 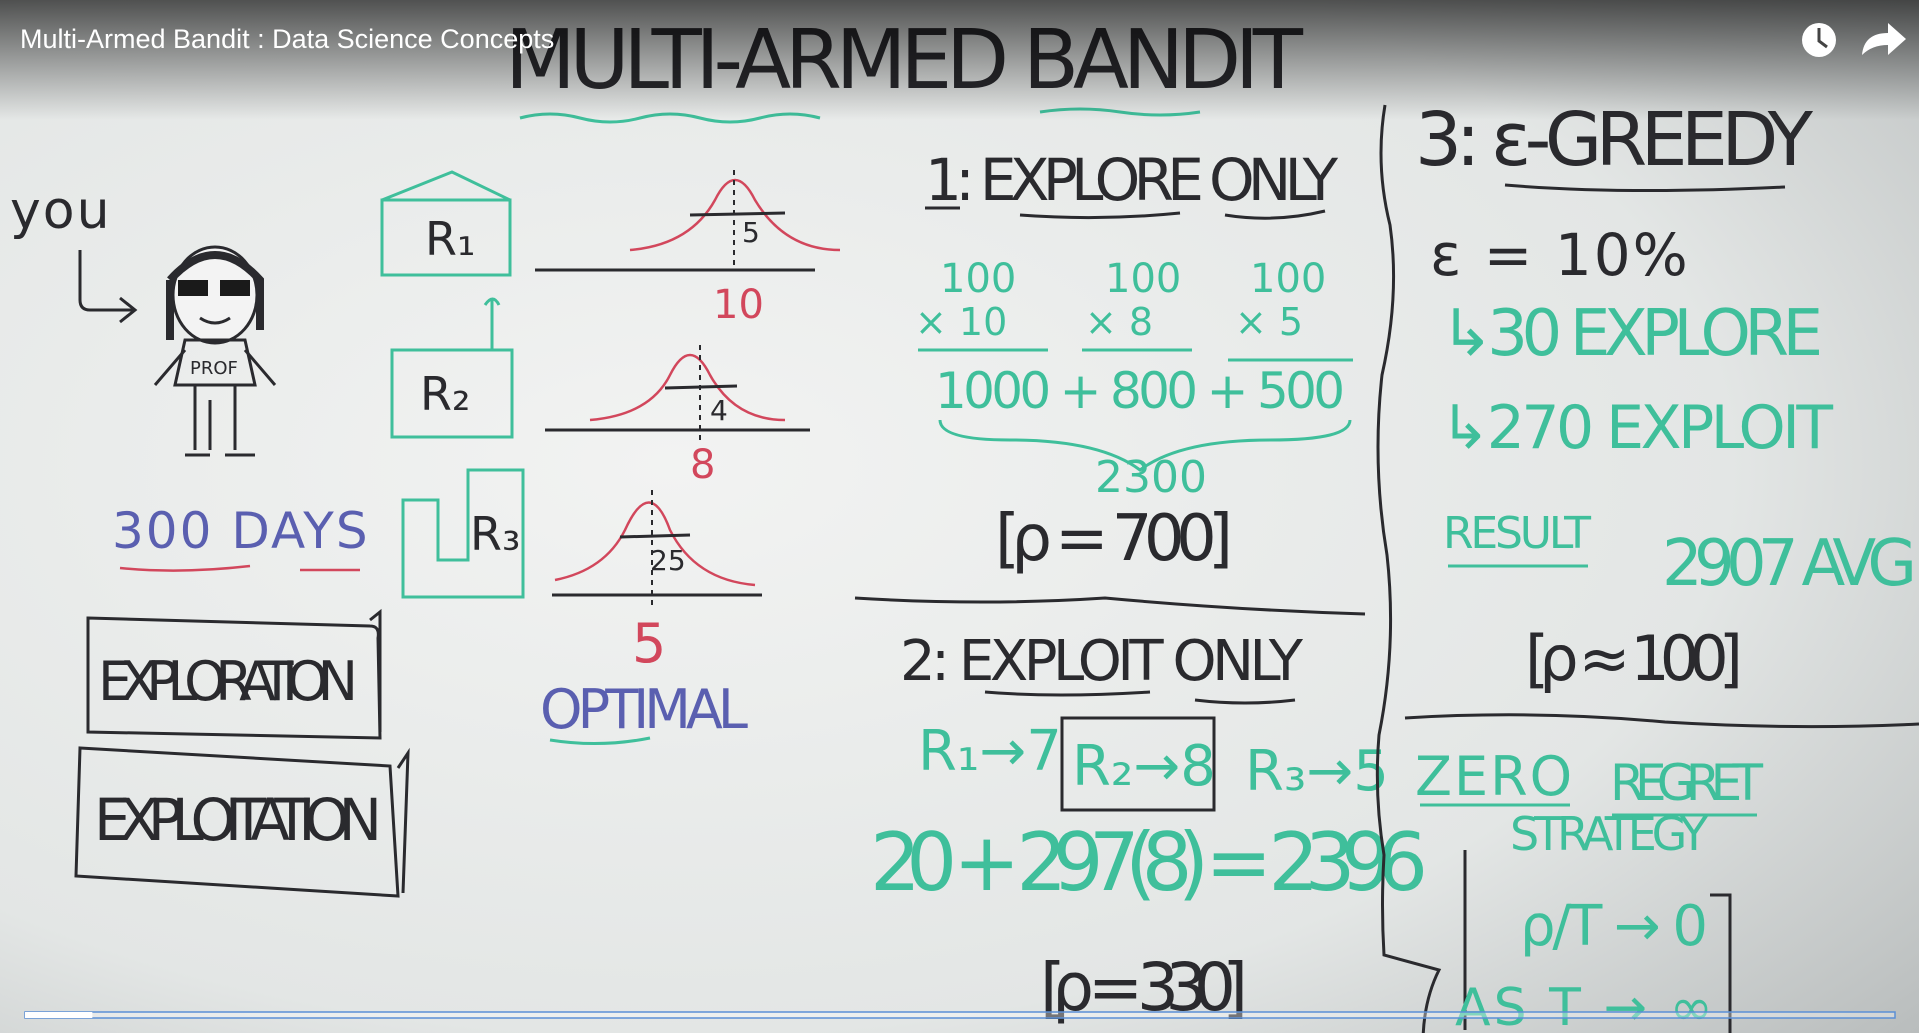 What do you see at coordinates (1144, 766) in the screenshot?
I see `estimate: R₂→8` at bounding box center [1144, 766].